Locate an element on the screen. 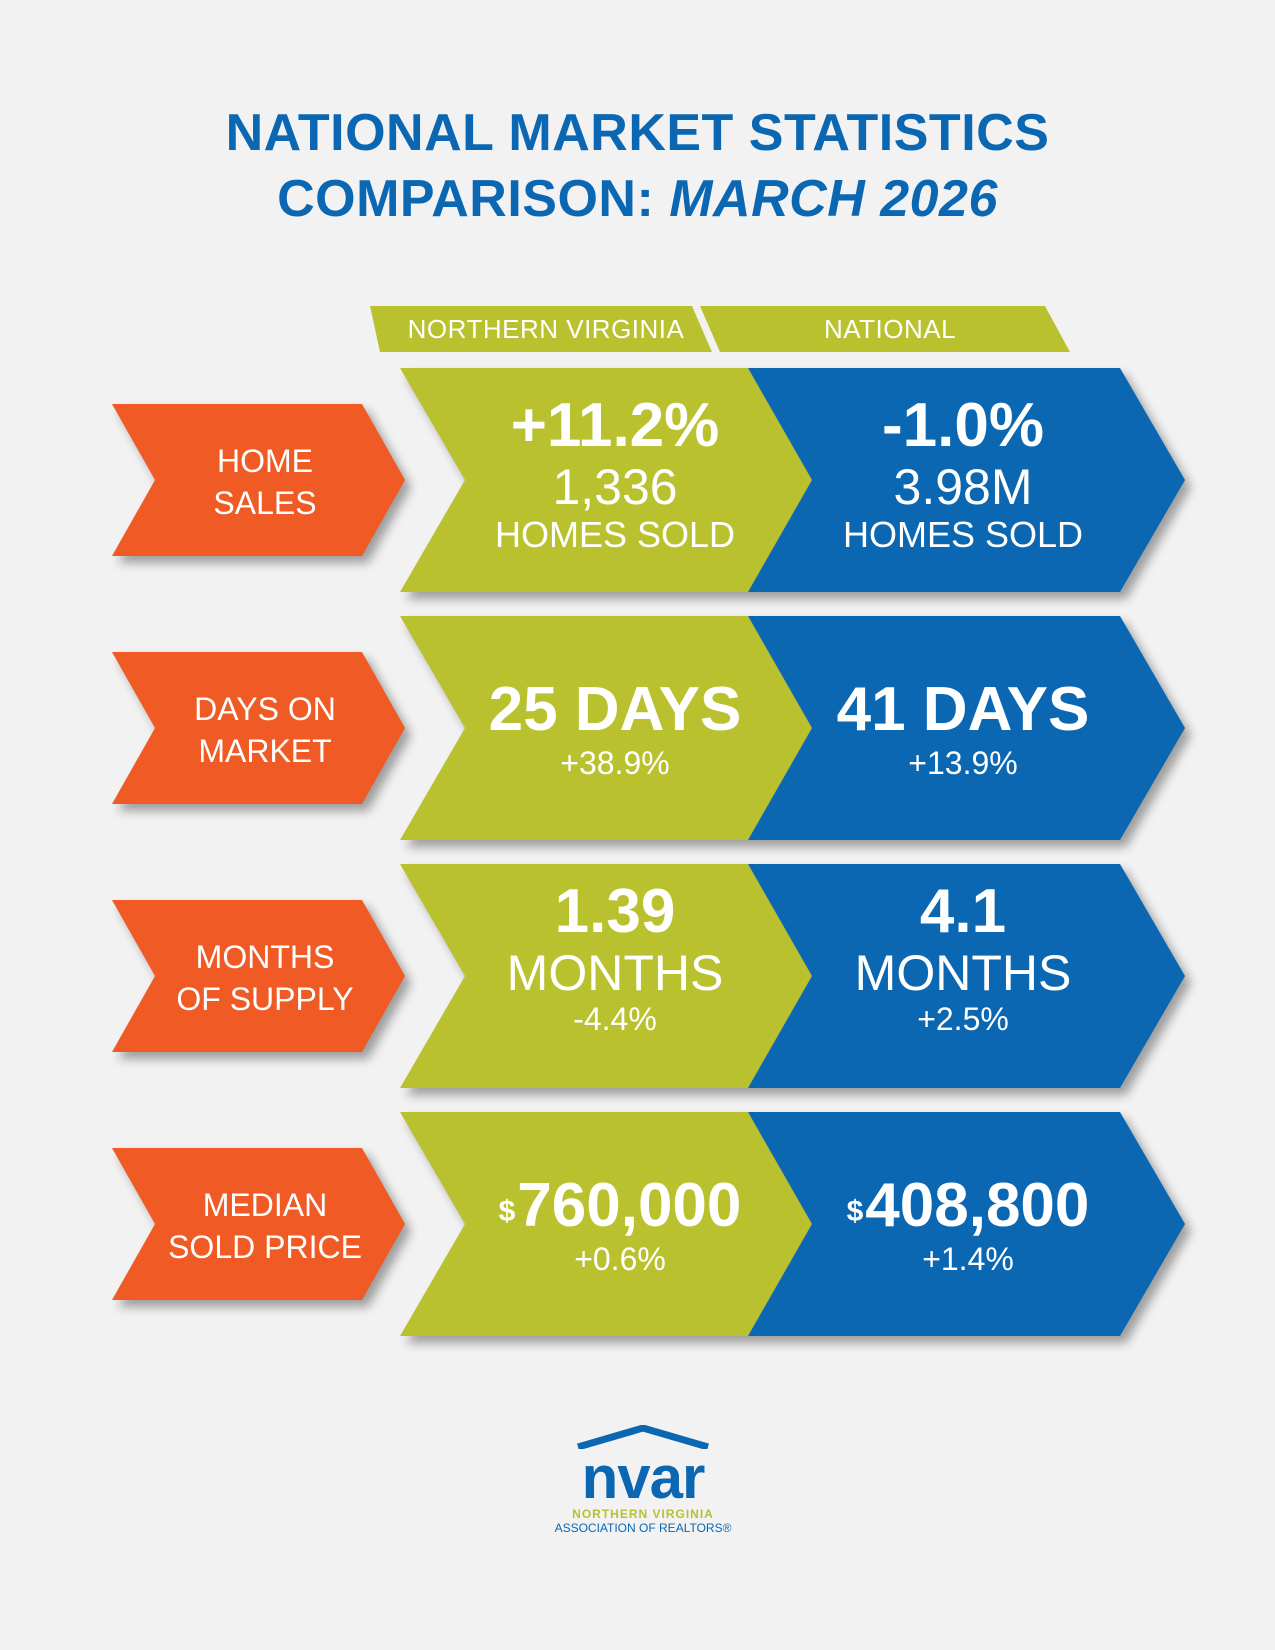 This screenshot has height=1650, width=1275. nova-arrow-median-sold-price is located at coordinates (606, 1224).